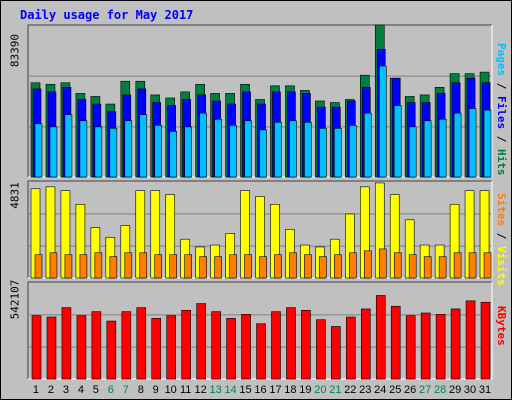  Describe the element at coordinates (260, 390) in the screenshot. I see `day-label: 16` at that location.